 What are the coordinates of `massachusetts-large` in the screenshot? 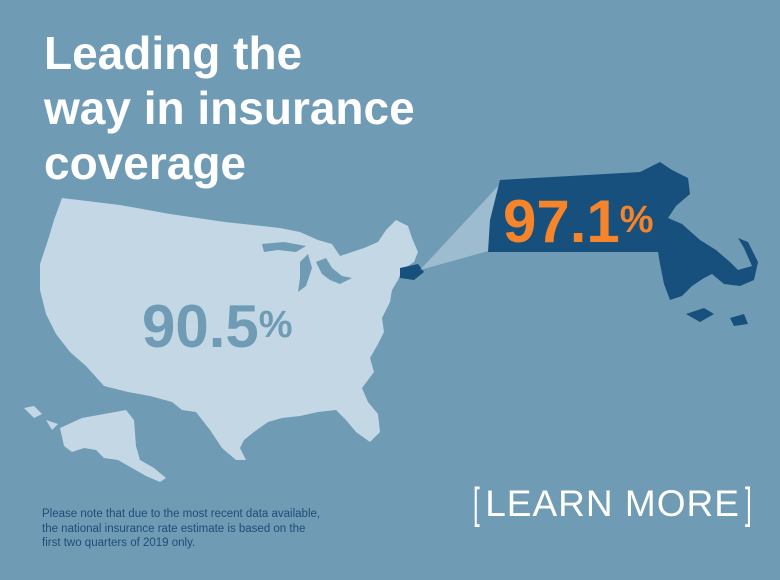 It's located at (623, 231).